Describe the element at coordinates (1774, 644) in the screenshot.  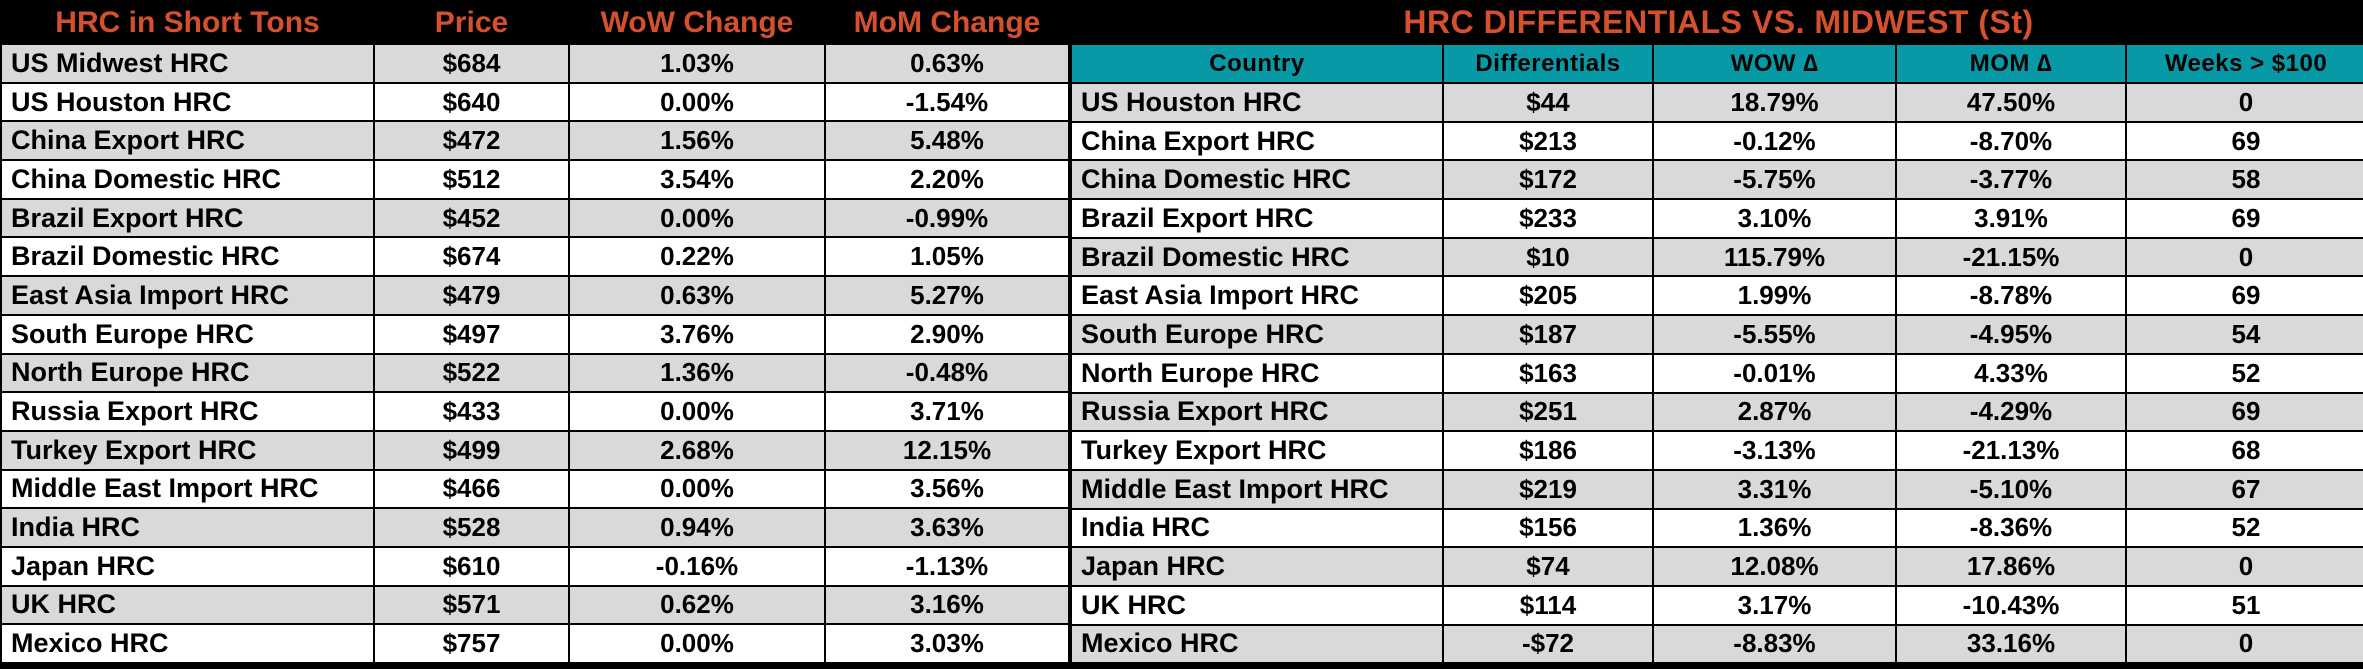
I see `wow-delta-cell: -8.83%` at that location.